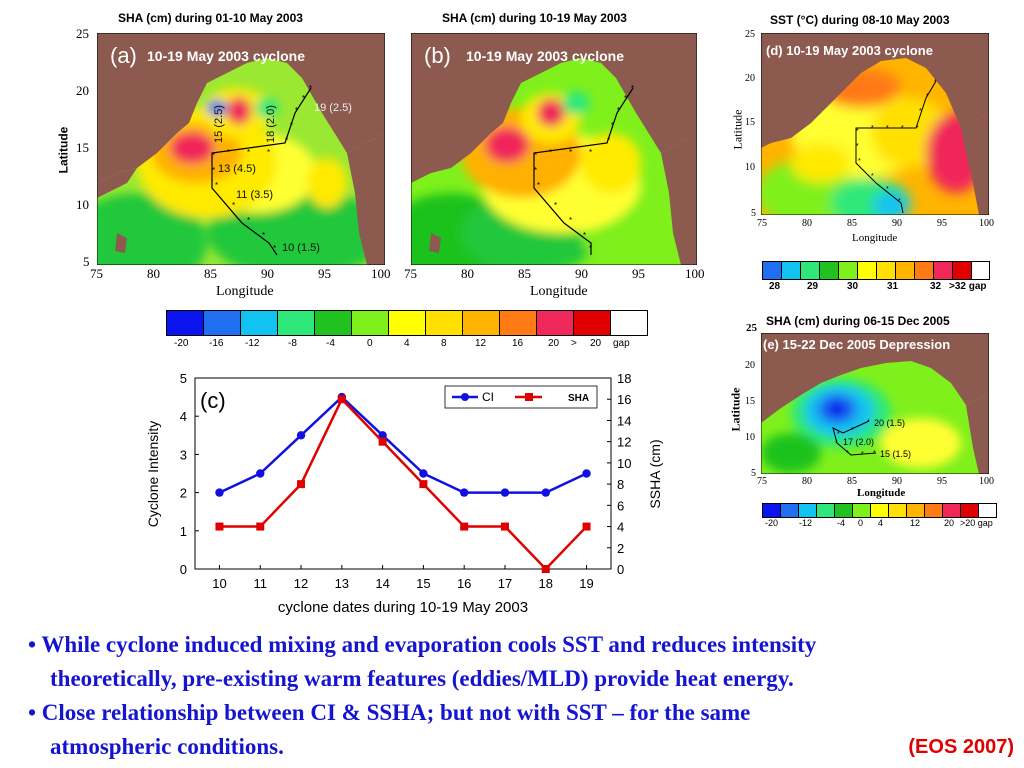 The image size is (1024, 768). What do you see at coordinates (859, 442) in the screenshot?
I see `track-label-e-17: 17 (2.0)` at bounding box center [859, 442].